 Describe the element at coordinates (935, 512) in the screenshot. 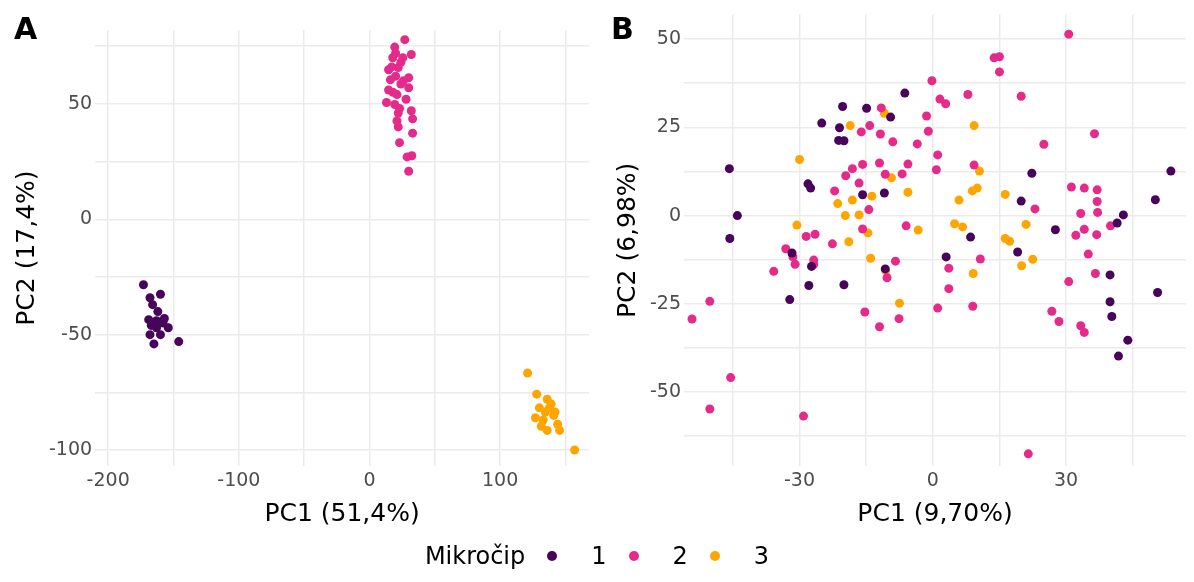

I see `x-axis-title: PC1 (9,70%)` at that location.